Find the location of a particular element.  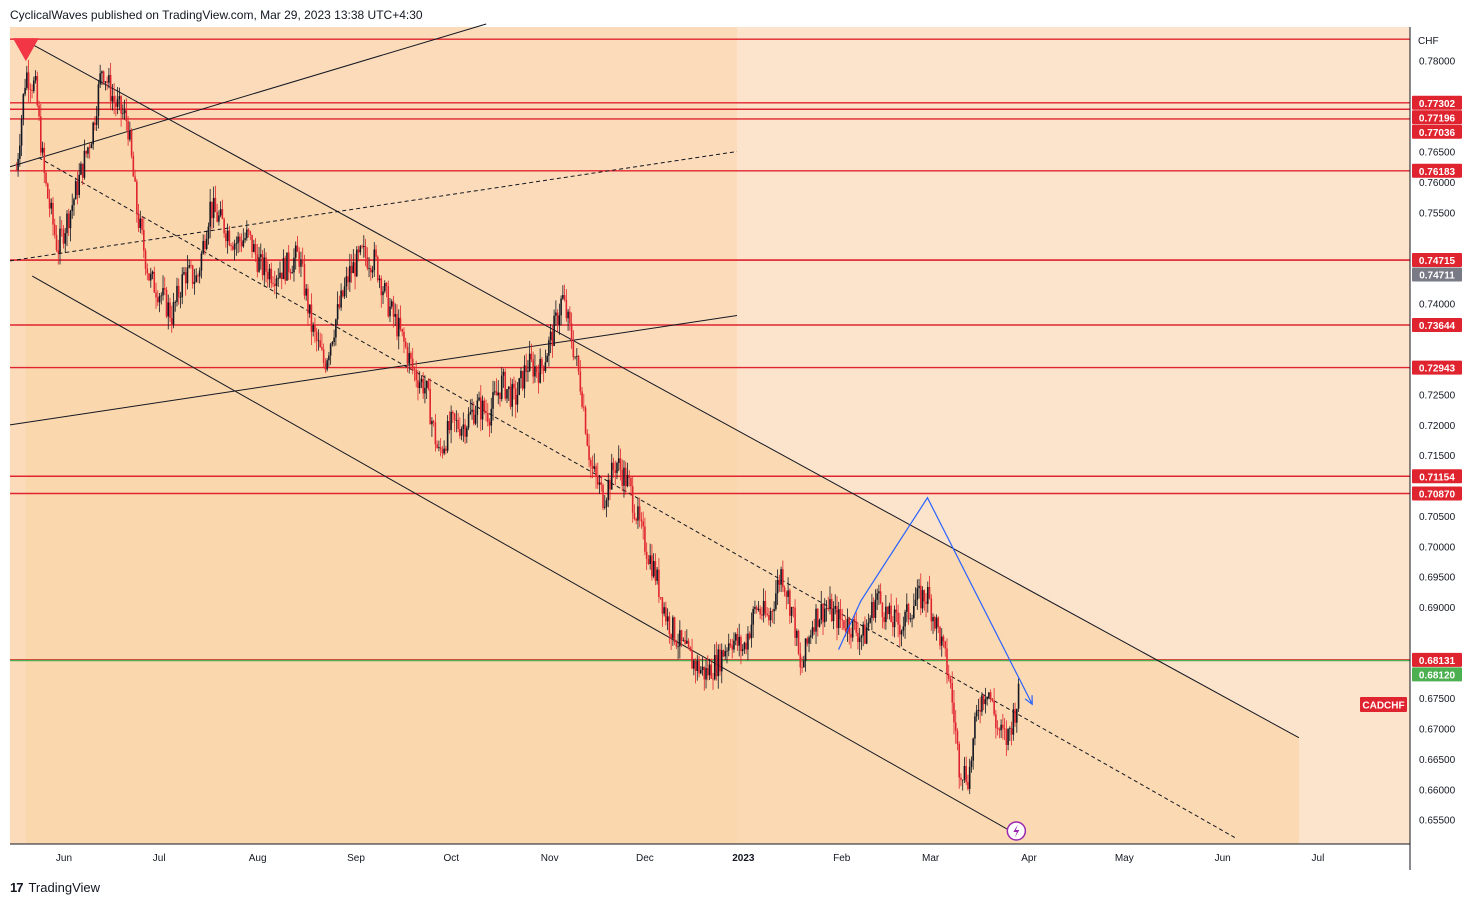

price-level-badge-label: 0.72943 is located at coordinates (1437, 369).